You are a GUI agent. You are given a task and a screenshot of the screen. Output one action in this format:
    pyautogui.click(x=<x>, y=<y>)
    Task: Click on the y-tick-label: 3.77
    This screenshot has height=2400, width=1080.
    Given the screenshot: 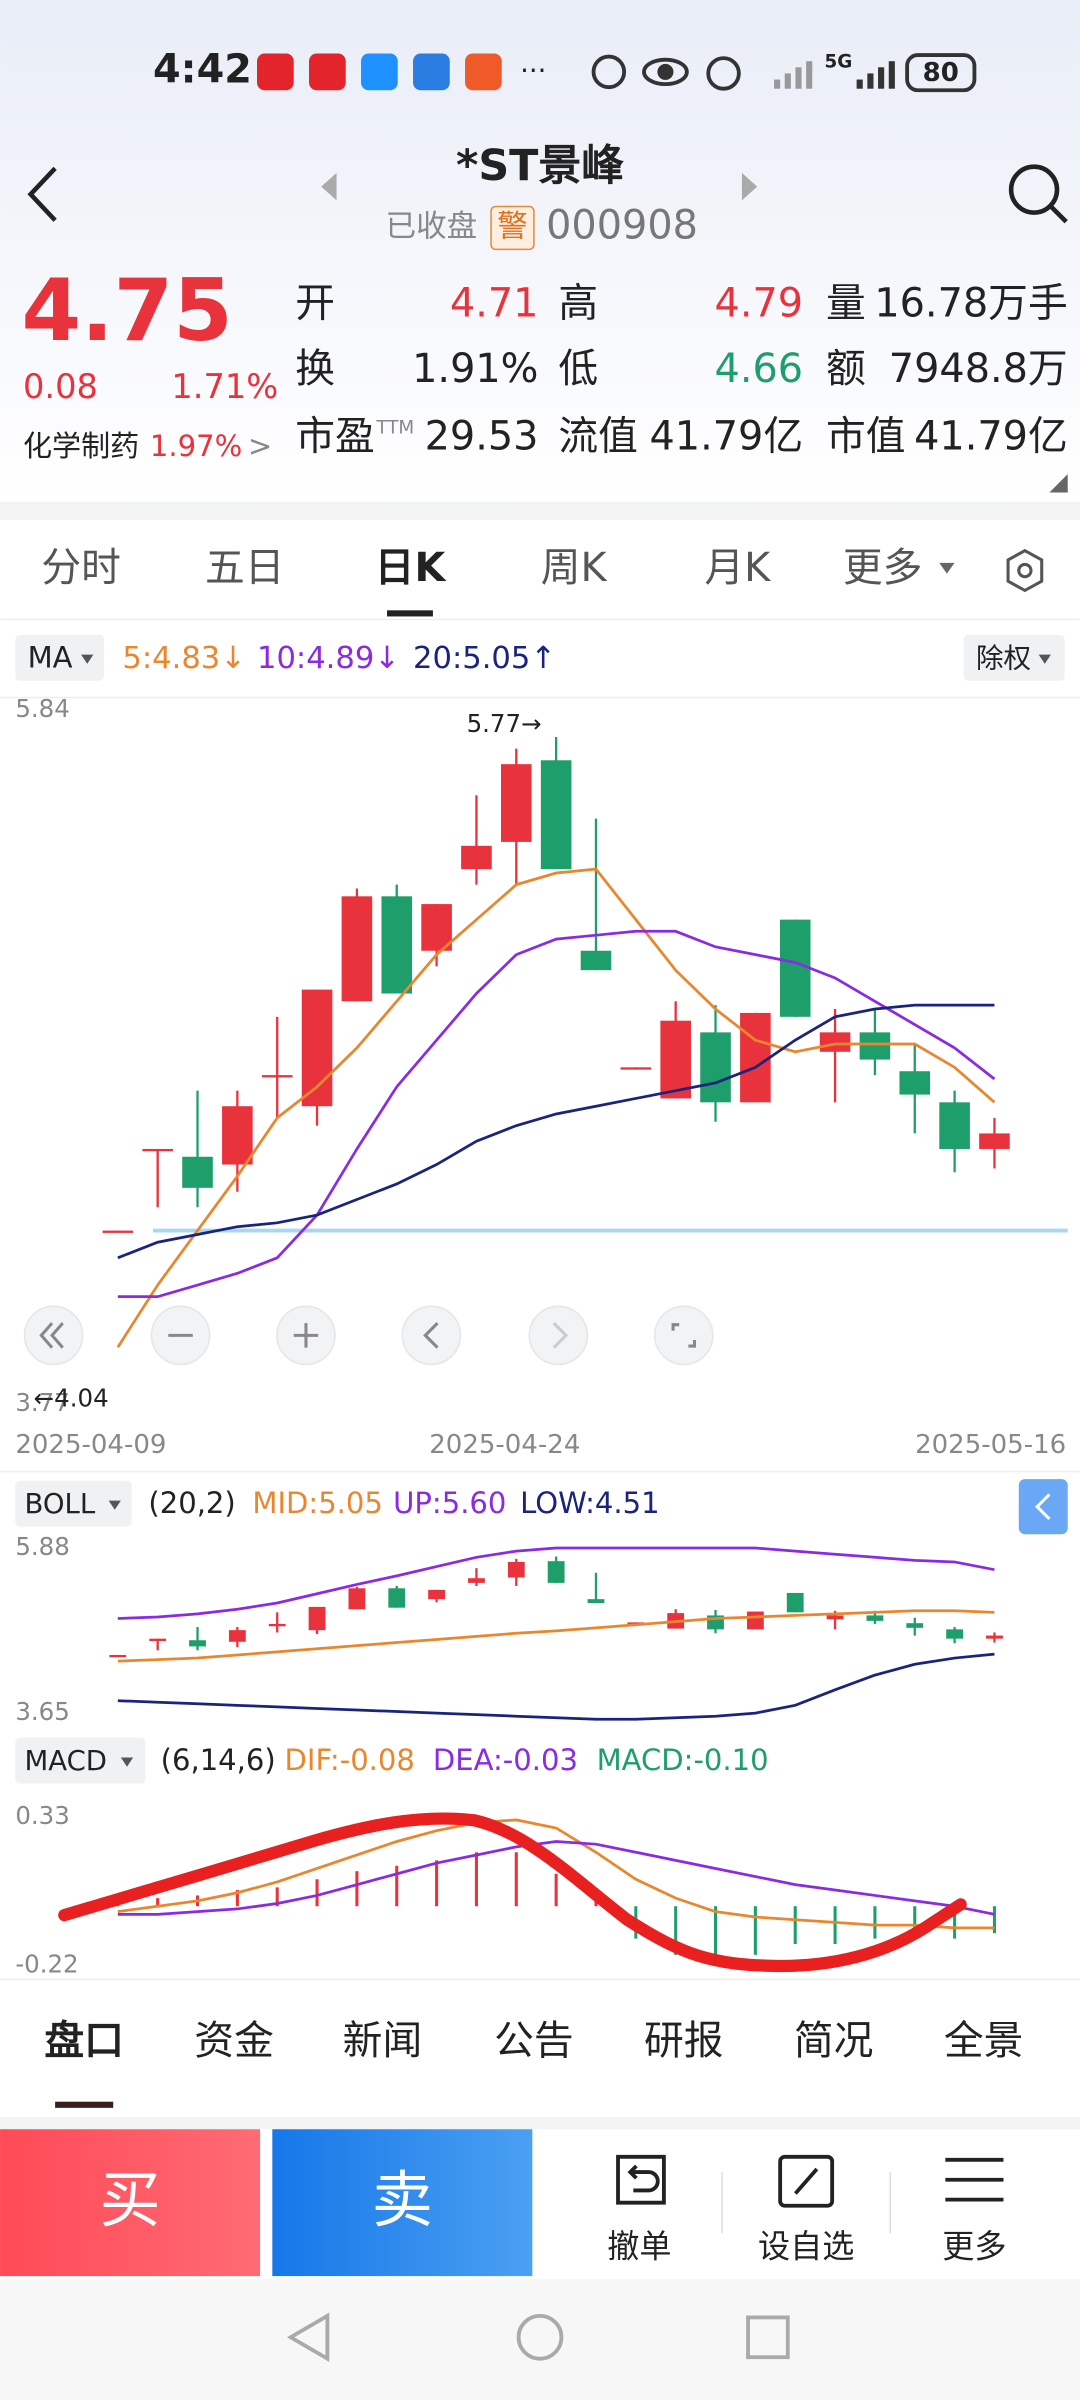 What is the action you would take?
    pyautogui.click(x=42, y=1402)
    